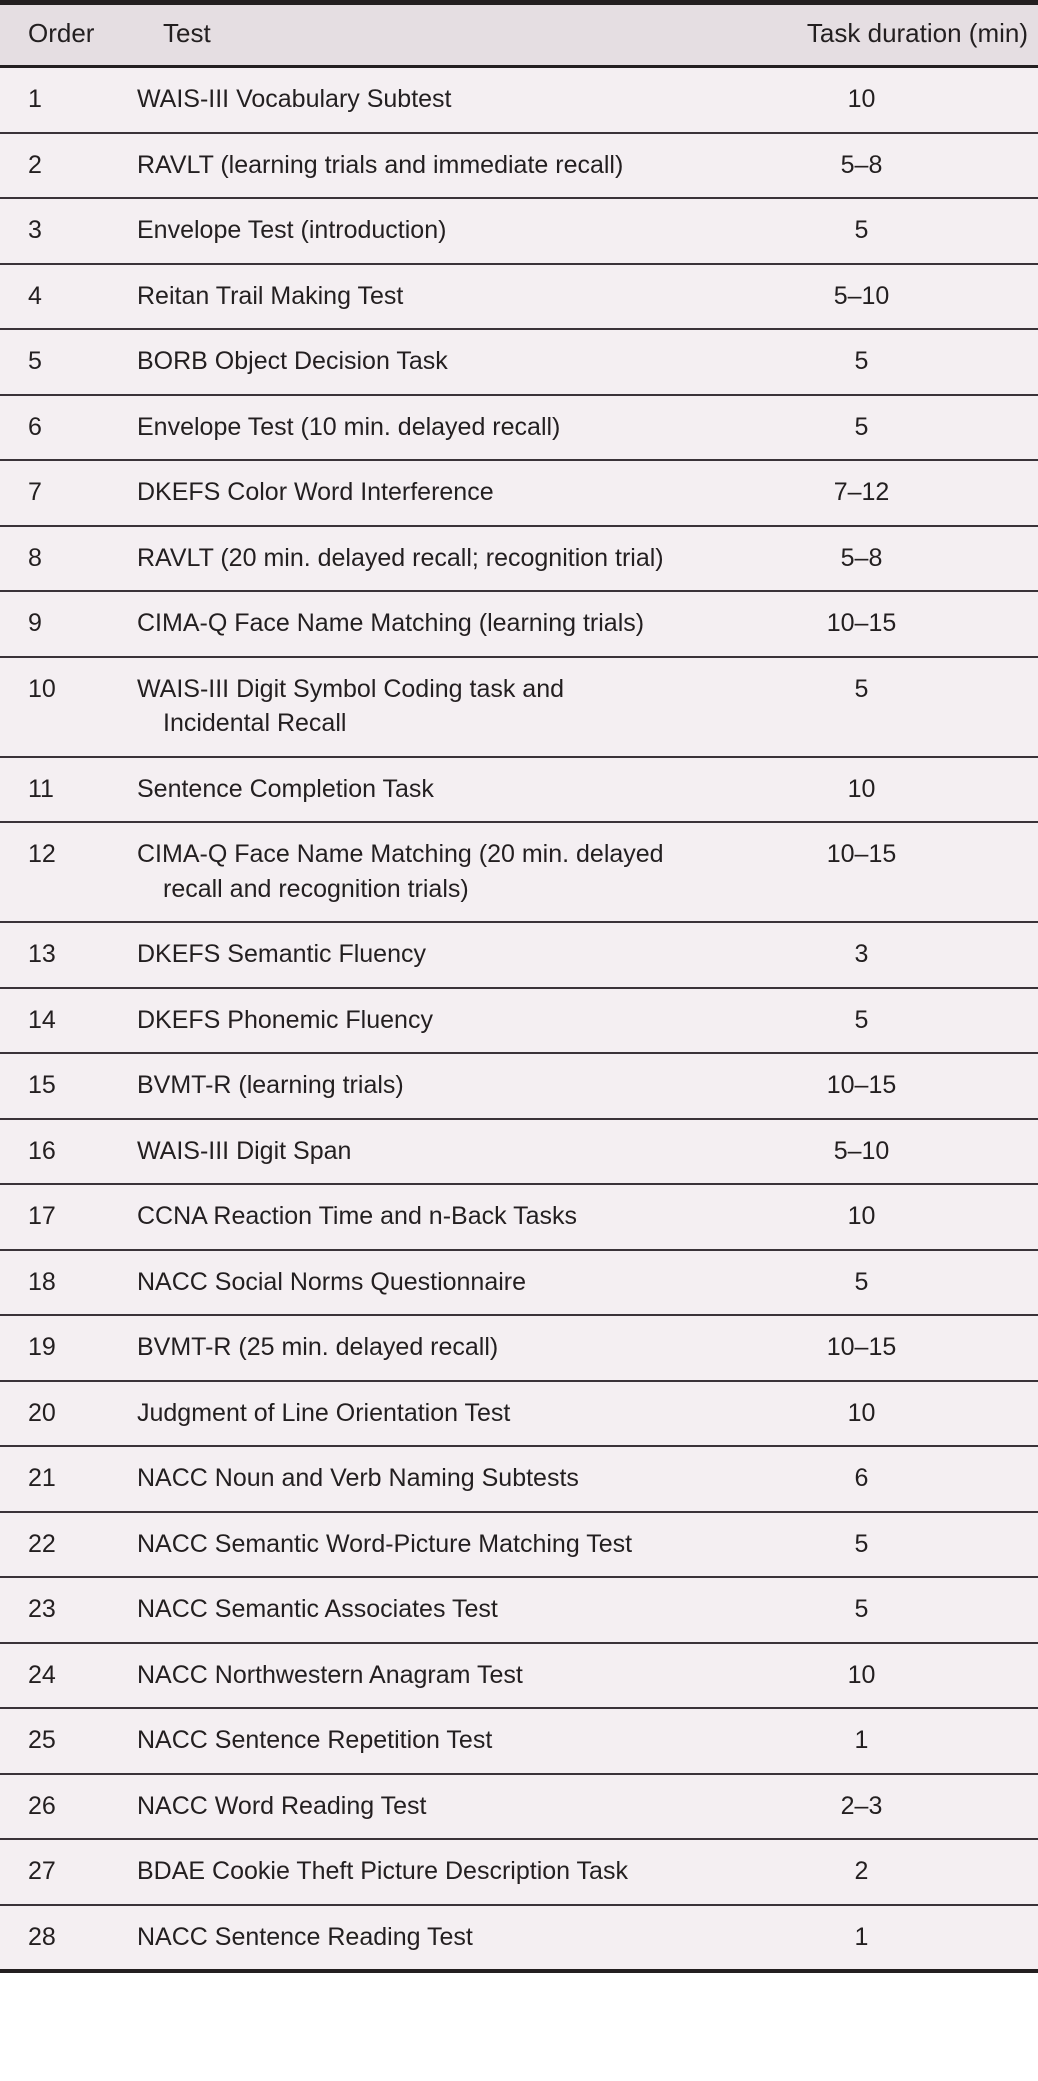 Image resolution: width=1038 pixels, height=2081 pixels. Describe the element at coordinates (292, 361) in the screenshot. I see `test-name-text: BORB Object Decision Task` at that location.